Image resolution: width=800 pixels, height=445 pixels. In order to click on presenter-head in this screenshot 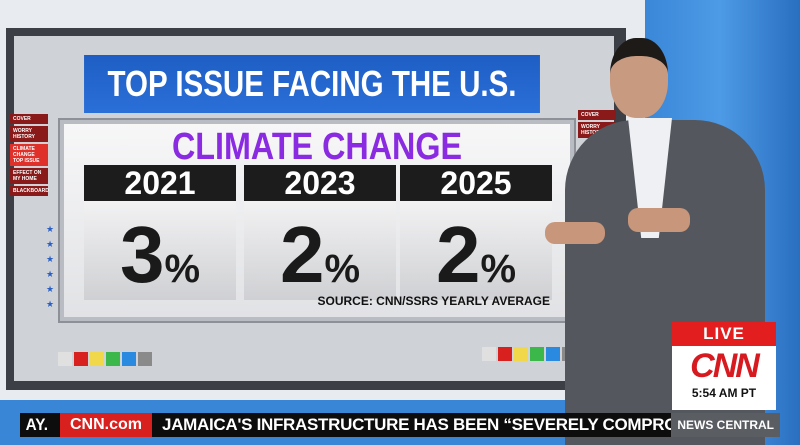, I will do `click(639, 78)`.